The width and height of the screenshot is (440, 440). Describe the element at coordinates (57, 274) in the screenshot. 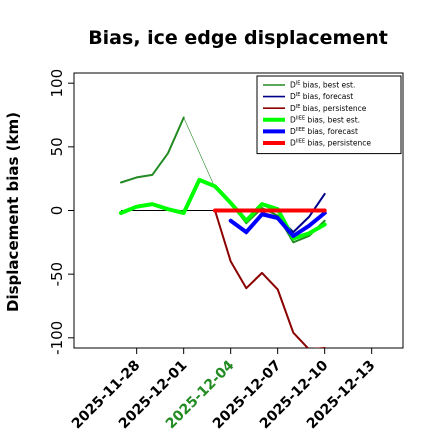

I see `y-tick-label: -50` at that location.